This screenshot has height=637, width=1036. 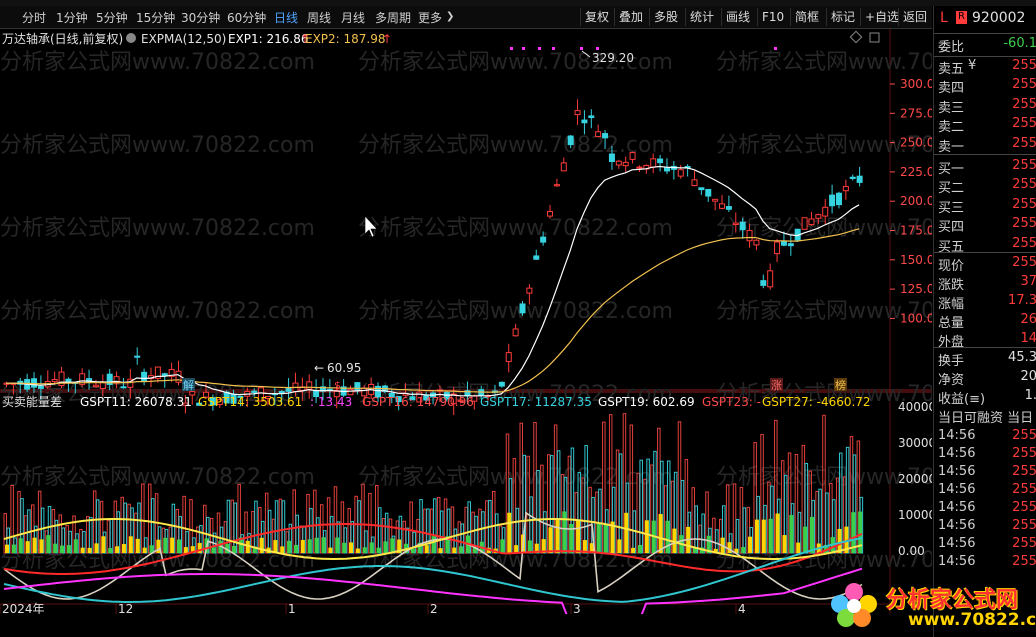 What do you see at coordinates (596, 17) in the screenshot?
I see `fuquan-button: 复权` at bounding box center [596, 17].